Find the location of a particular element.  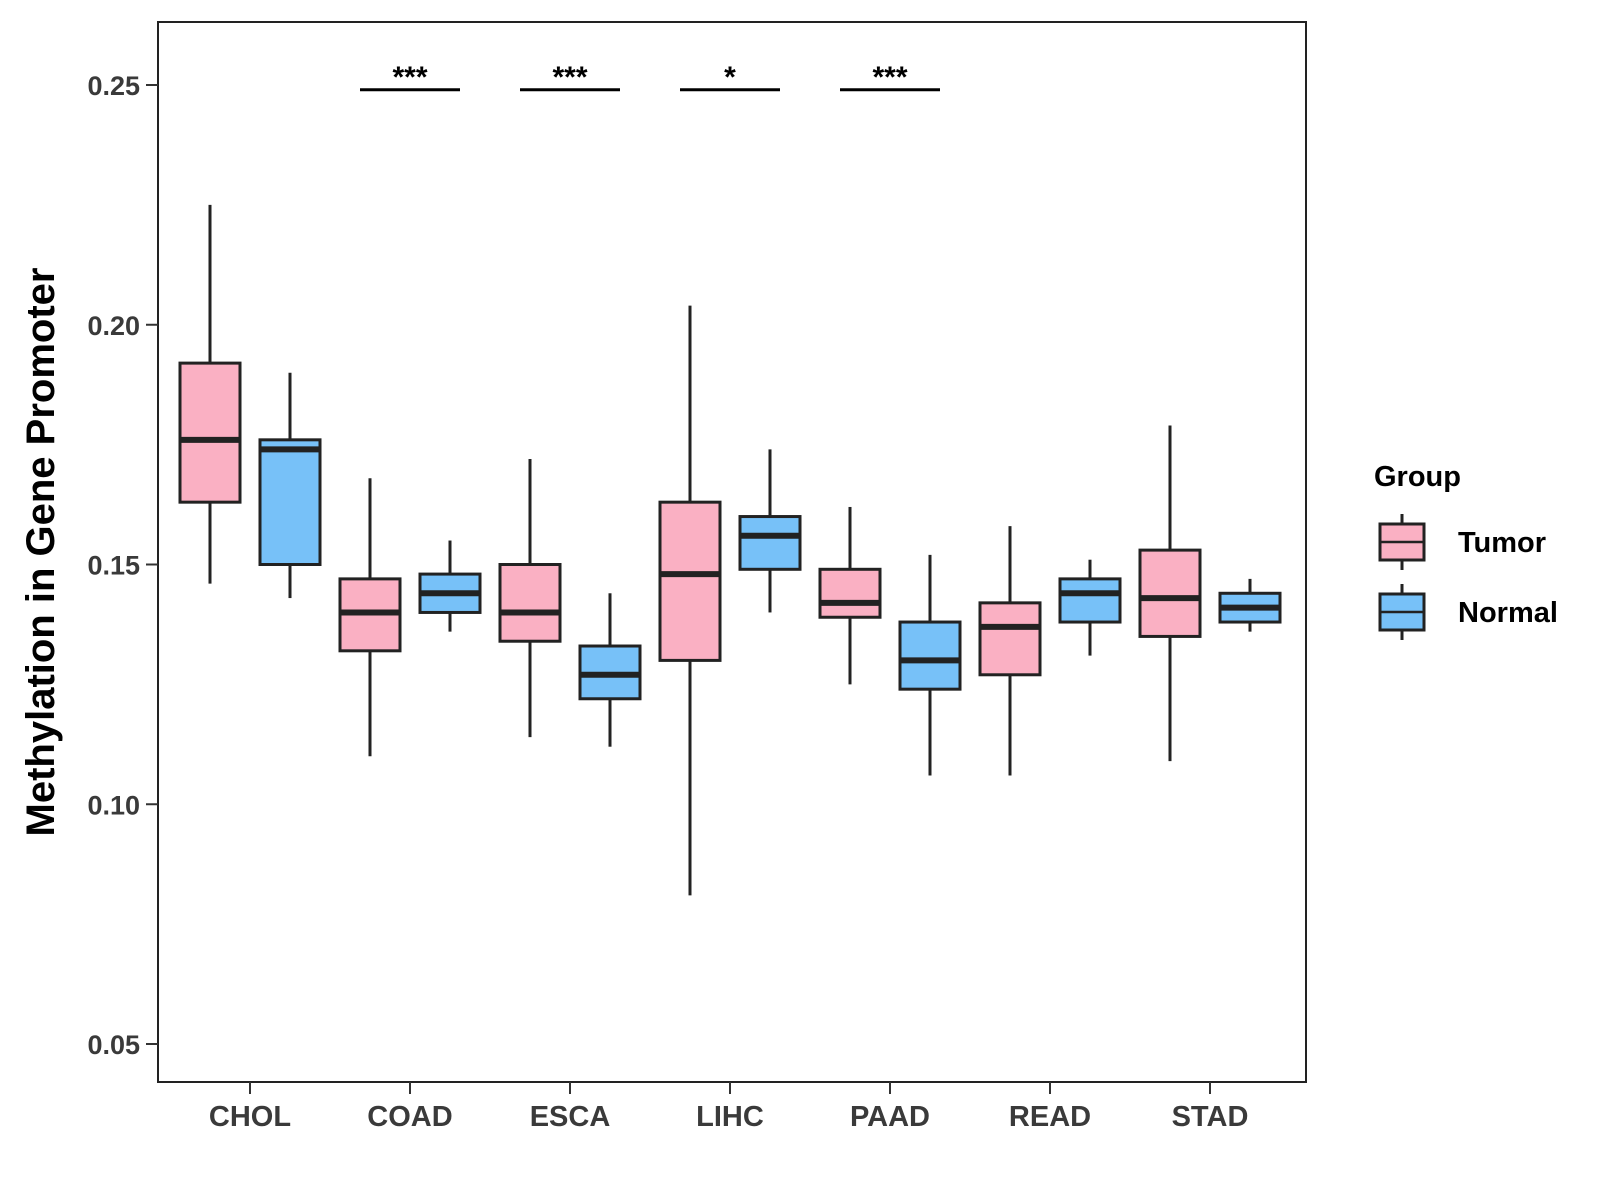

box-normal-read is located at coordinates (1090, 607).